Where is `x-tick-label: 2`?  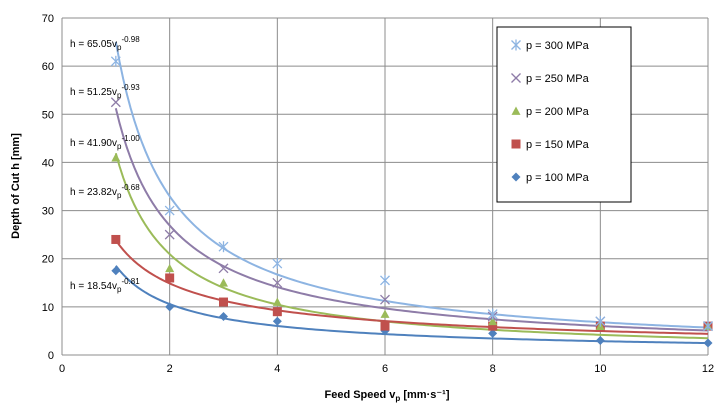
x-tick-label: 2 is located at coordinates (170, 369).